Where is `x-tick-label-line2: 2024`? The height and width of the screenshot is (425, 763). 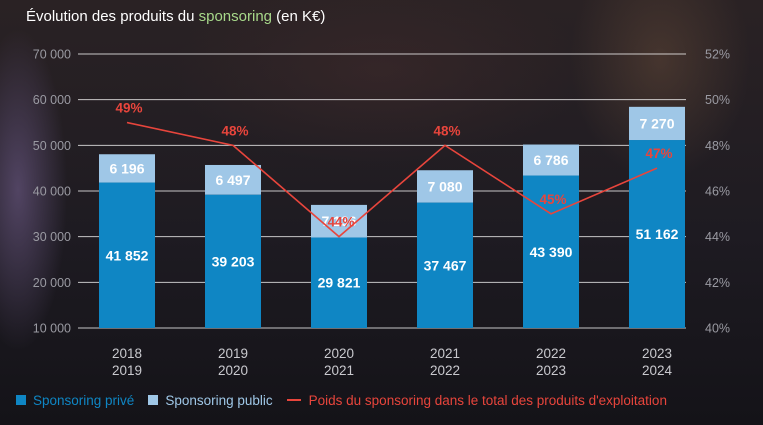
x-tick-label-line2: 2024 is located at coordinates (657, 370).